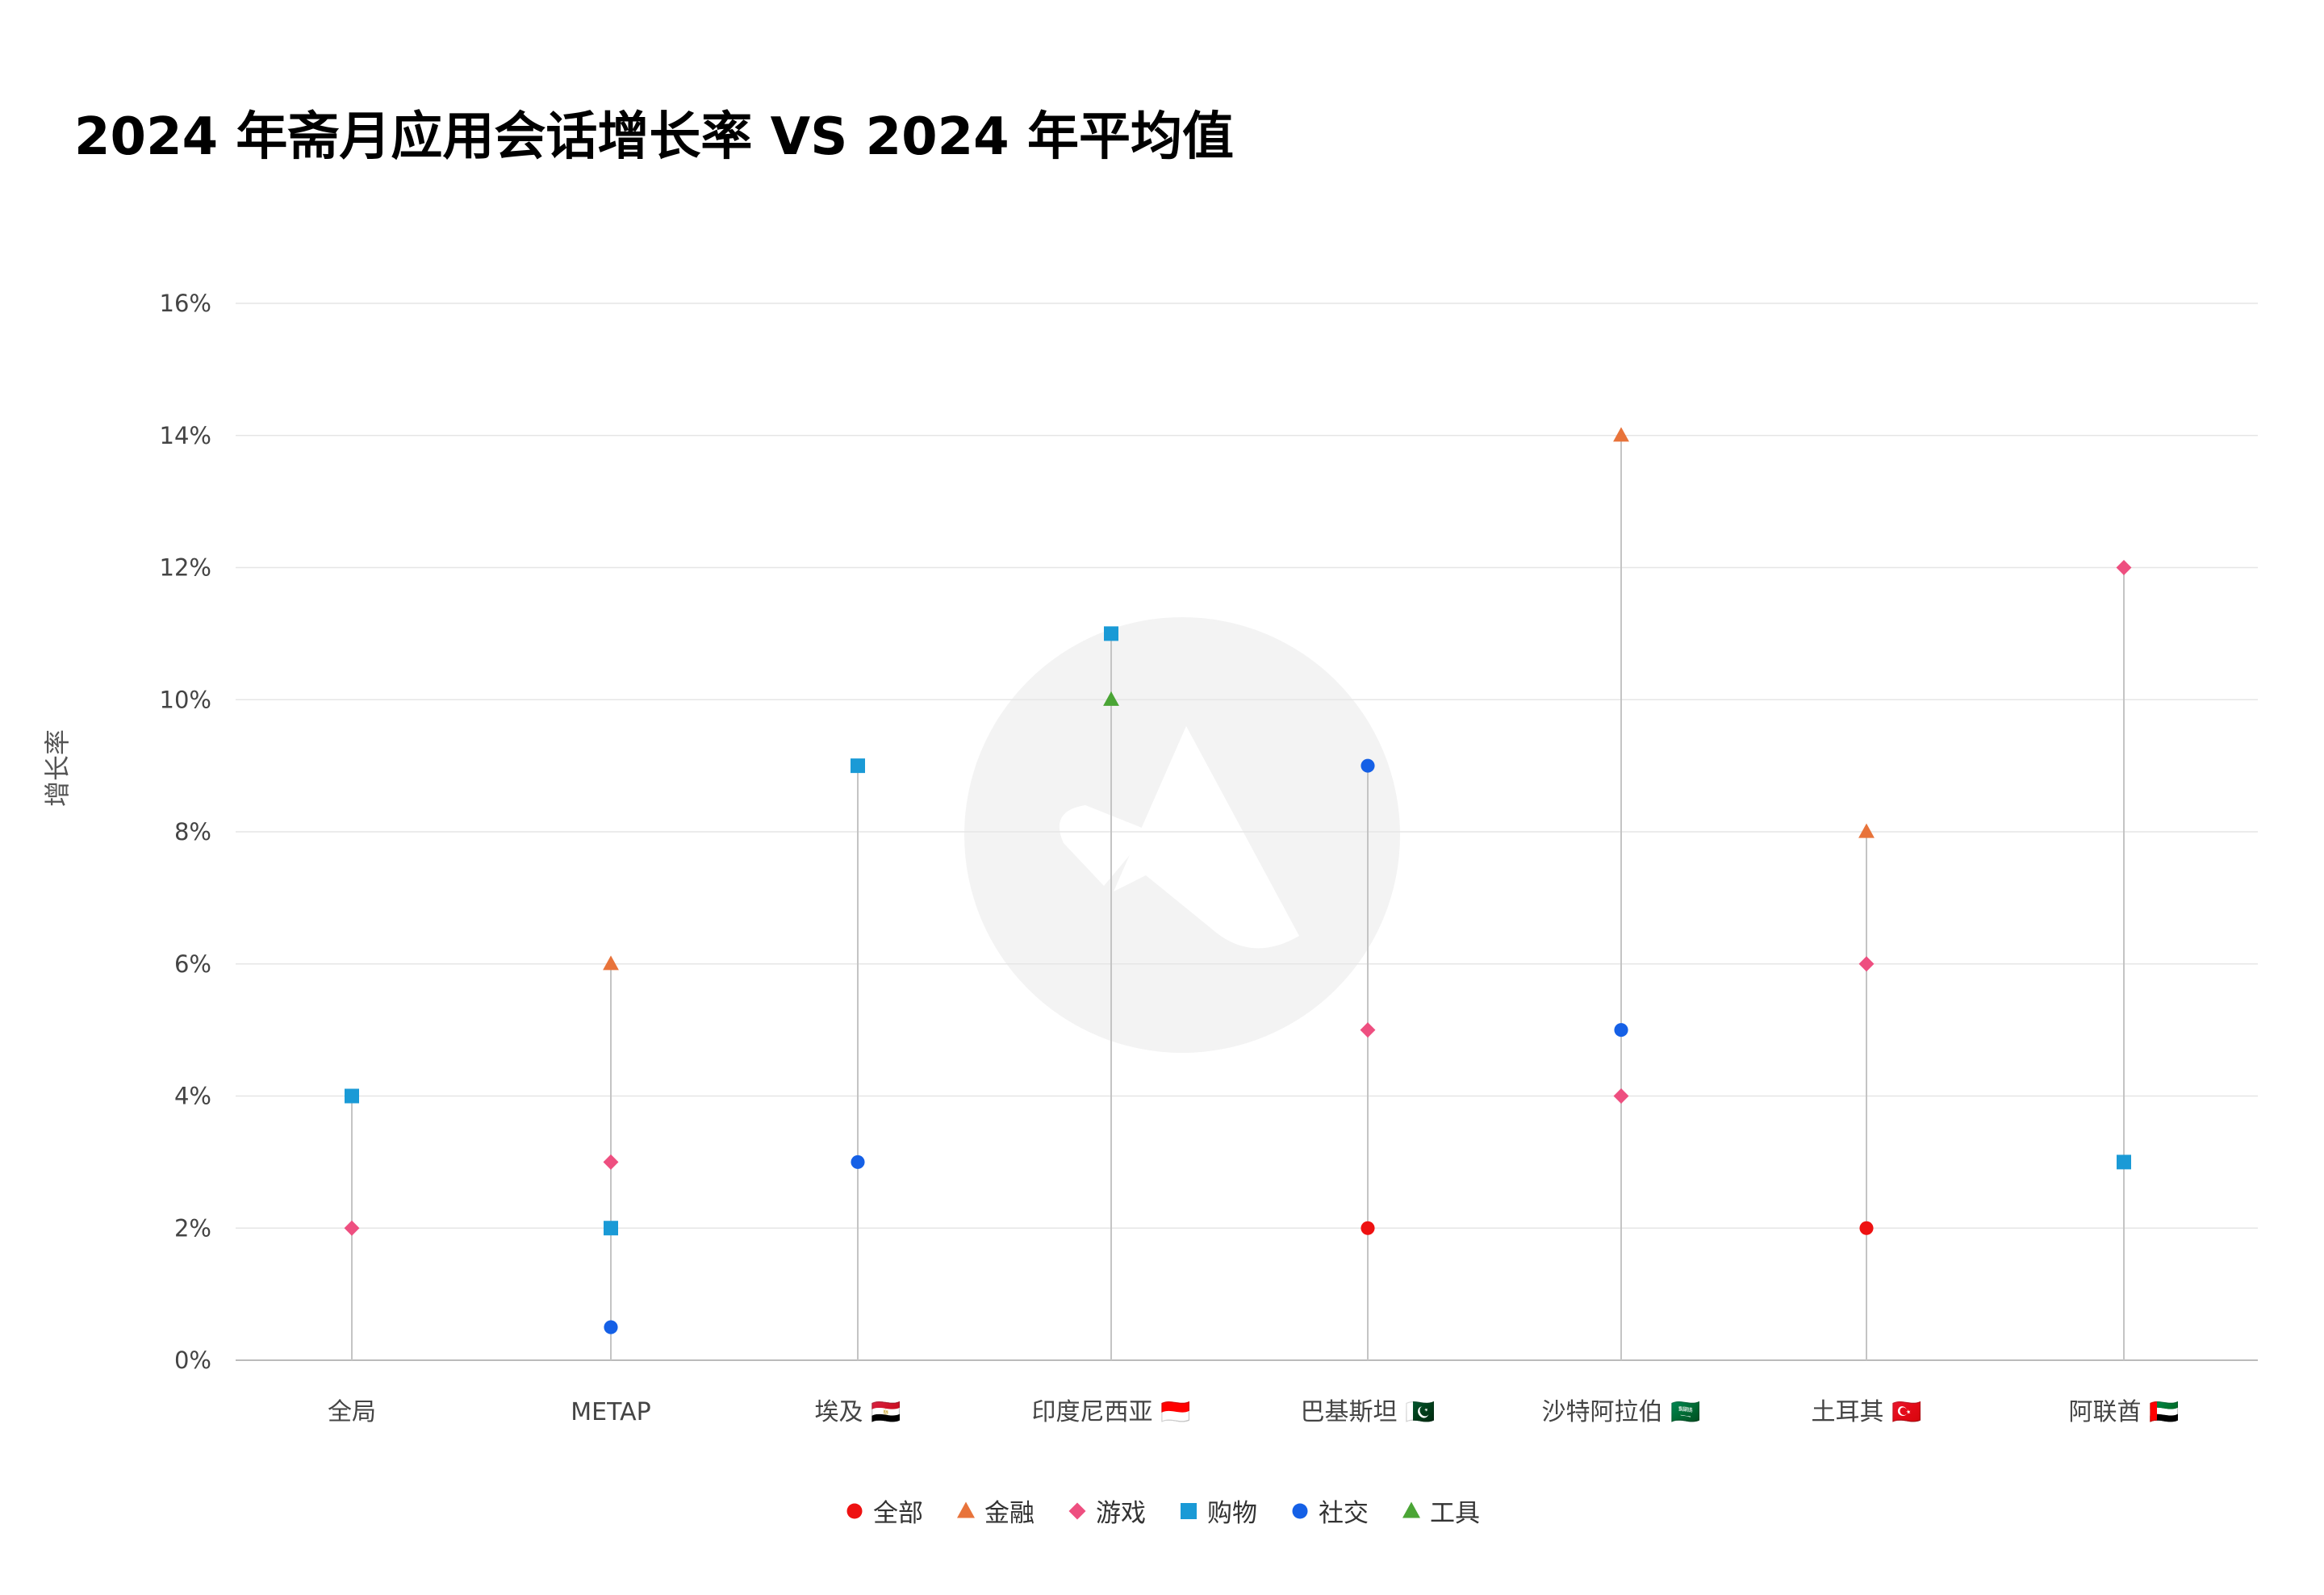 The image size is (2324, 1595). I want to click on x-tick-label: 全局, so click(352, 1412).